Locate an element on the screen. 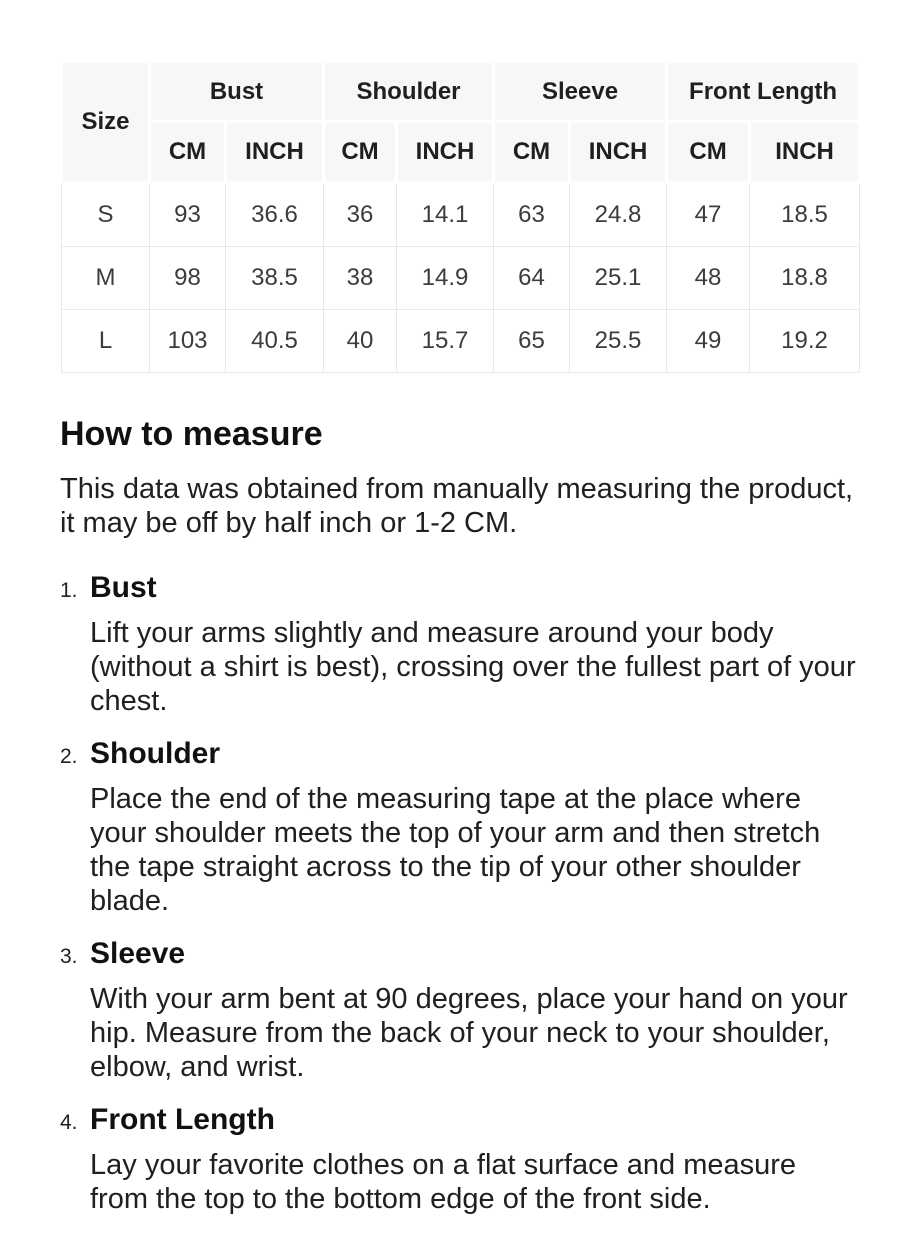  size-cell: L is located at coordinates (105, 341).